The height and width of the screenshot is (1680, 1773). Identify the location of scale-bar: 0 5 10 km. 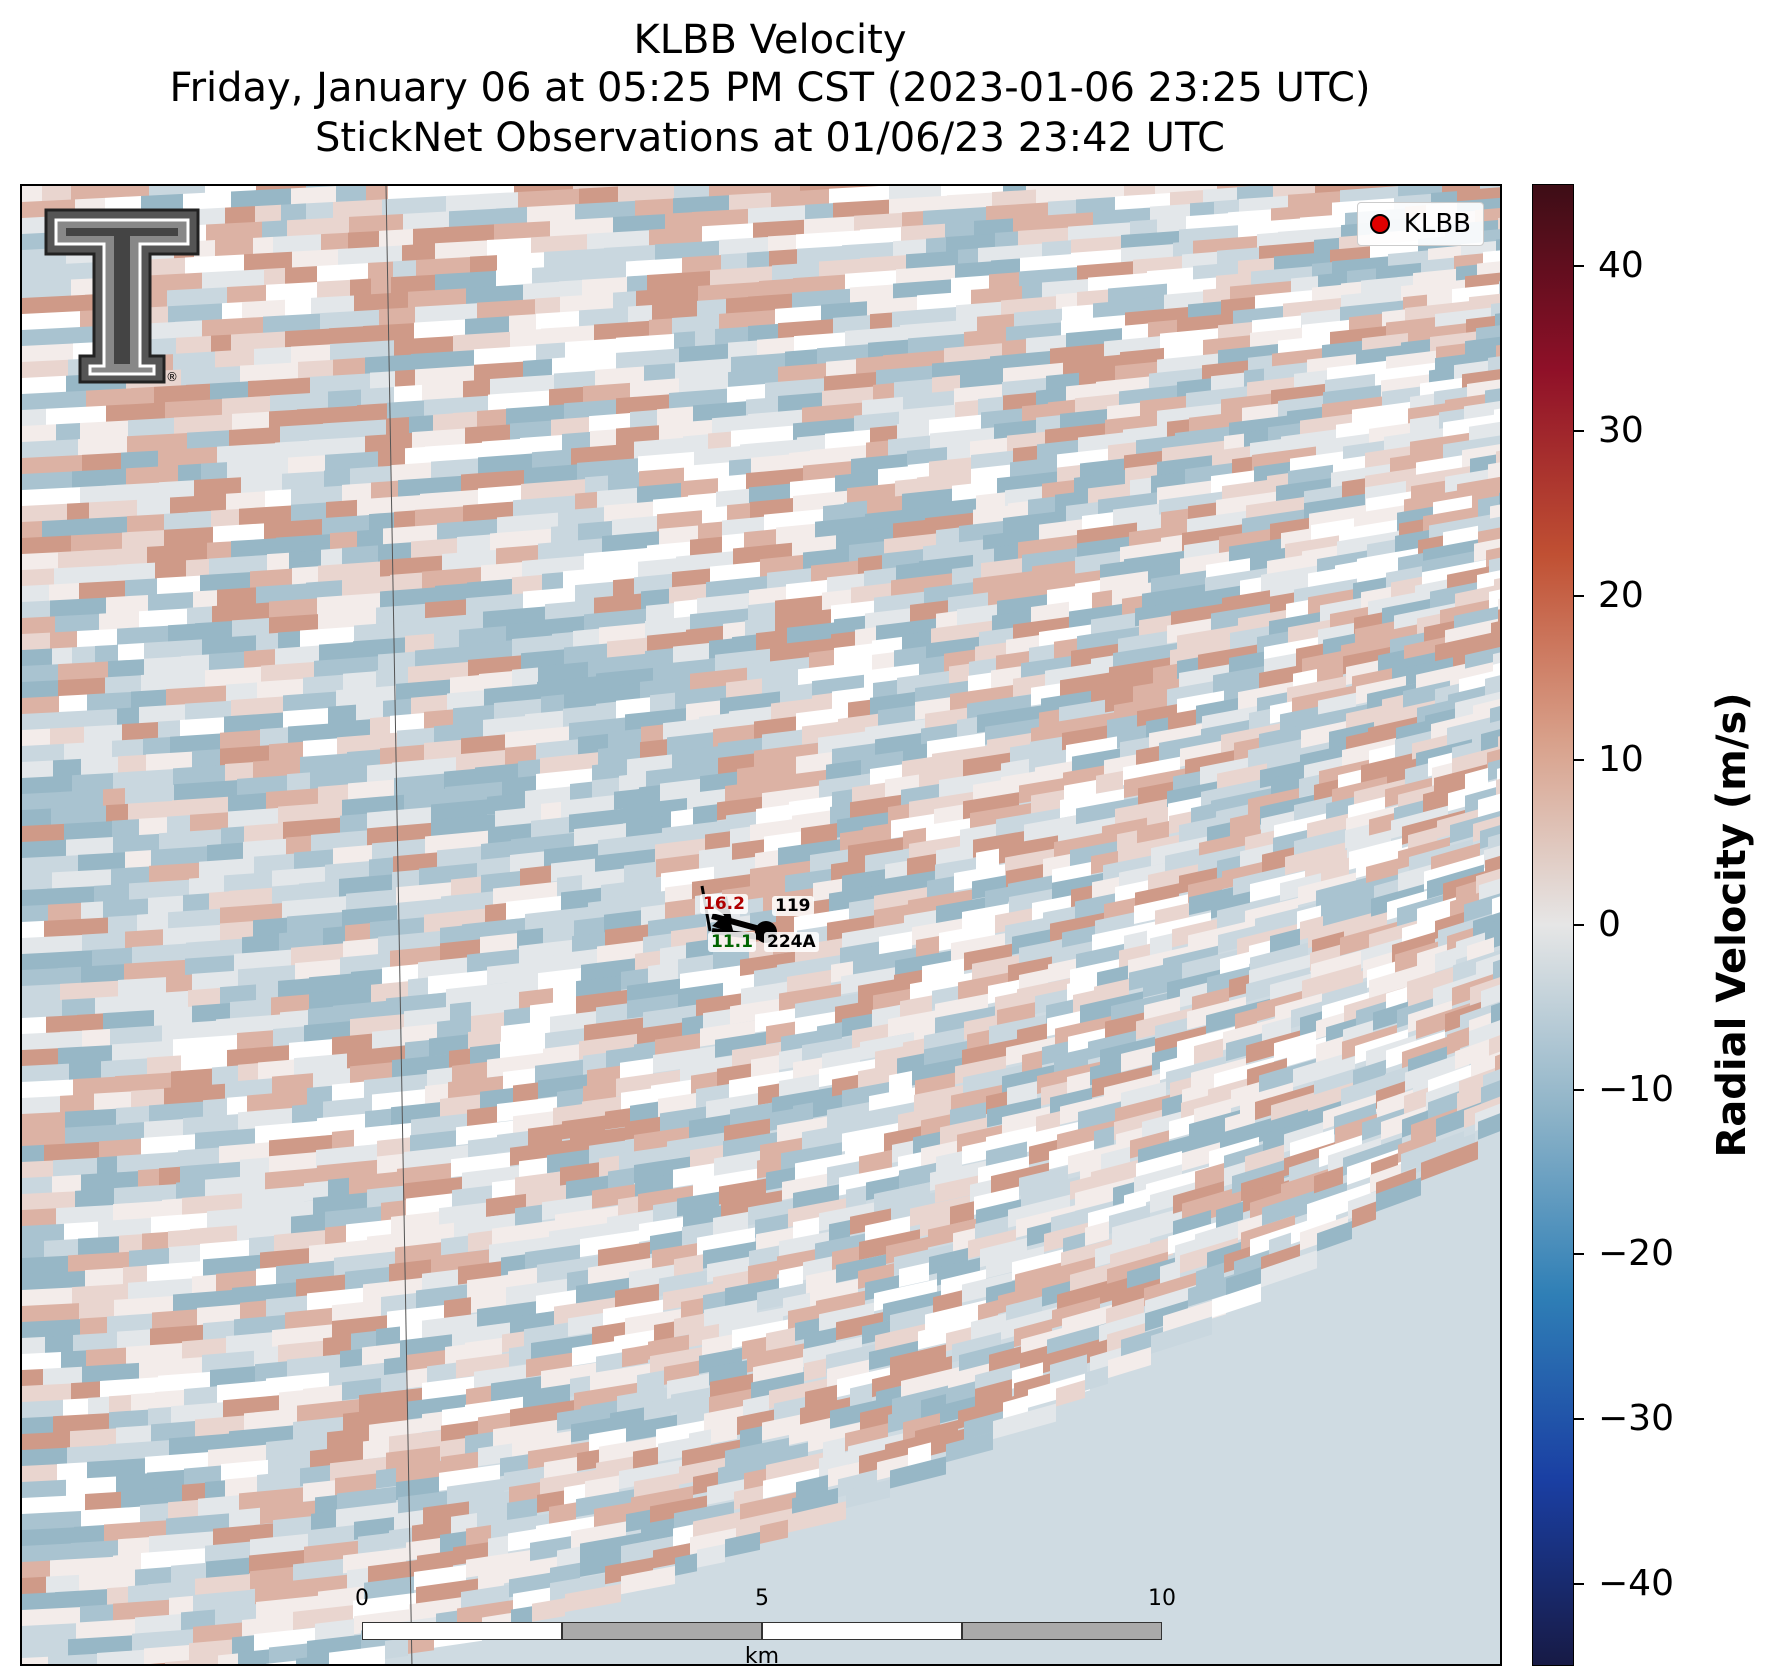
(765, 1626).